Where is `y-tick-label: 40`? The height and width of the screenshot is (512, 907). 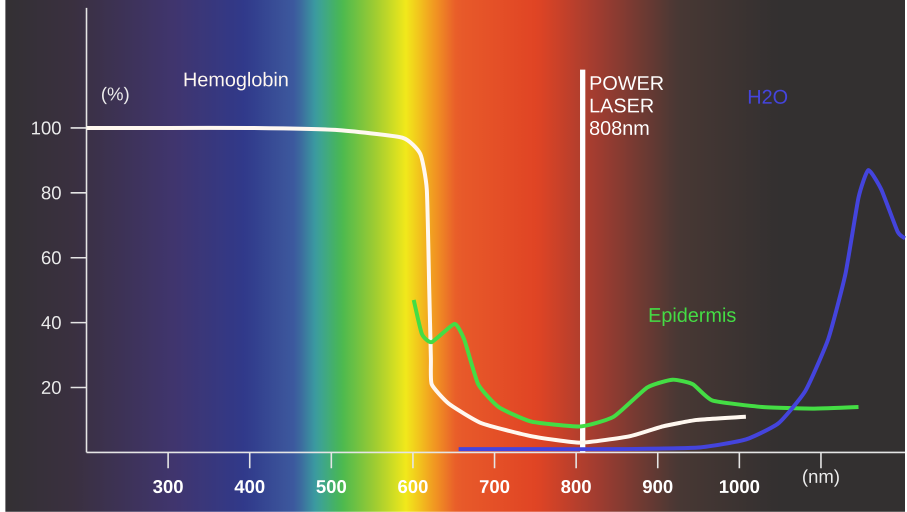 y-tick-label: 40 is located at coordinates (51, 323).